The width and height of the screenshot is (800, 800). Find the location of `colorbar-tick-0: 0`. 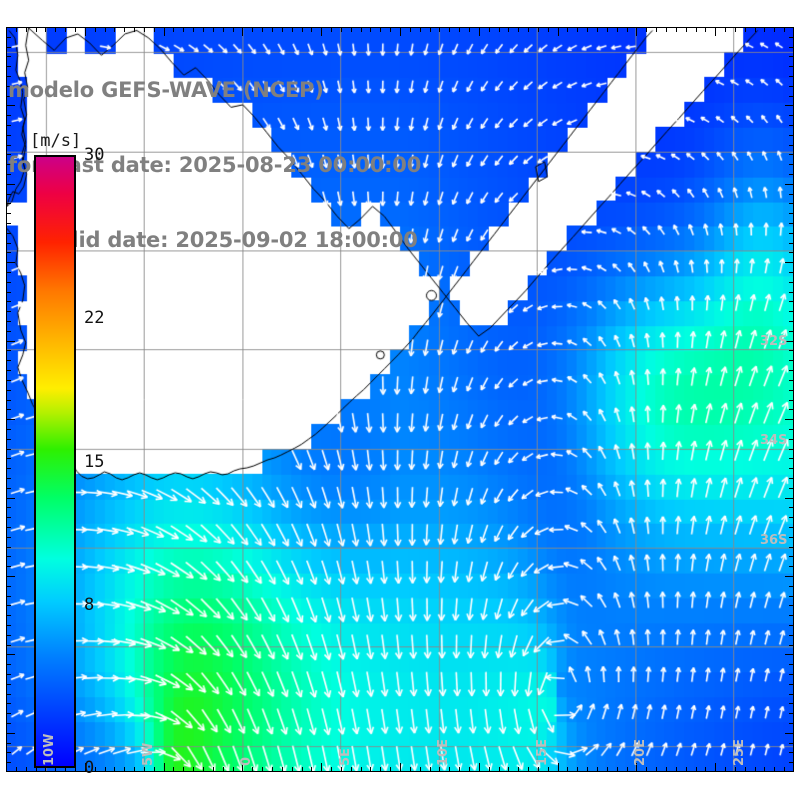

colorbar-tick-0: 0 is located at coordinates (89, 768).